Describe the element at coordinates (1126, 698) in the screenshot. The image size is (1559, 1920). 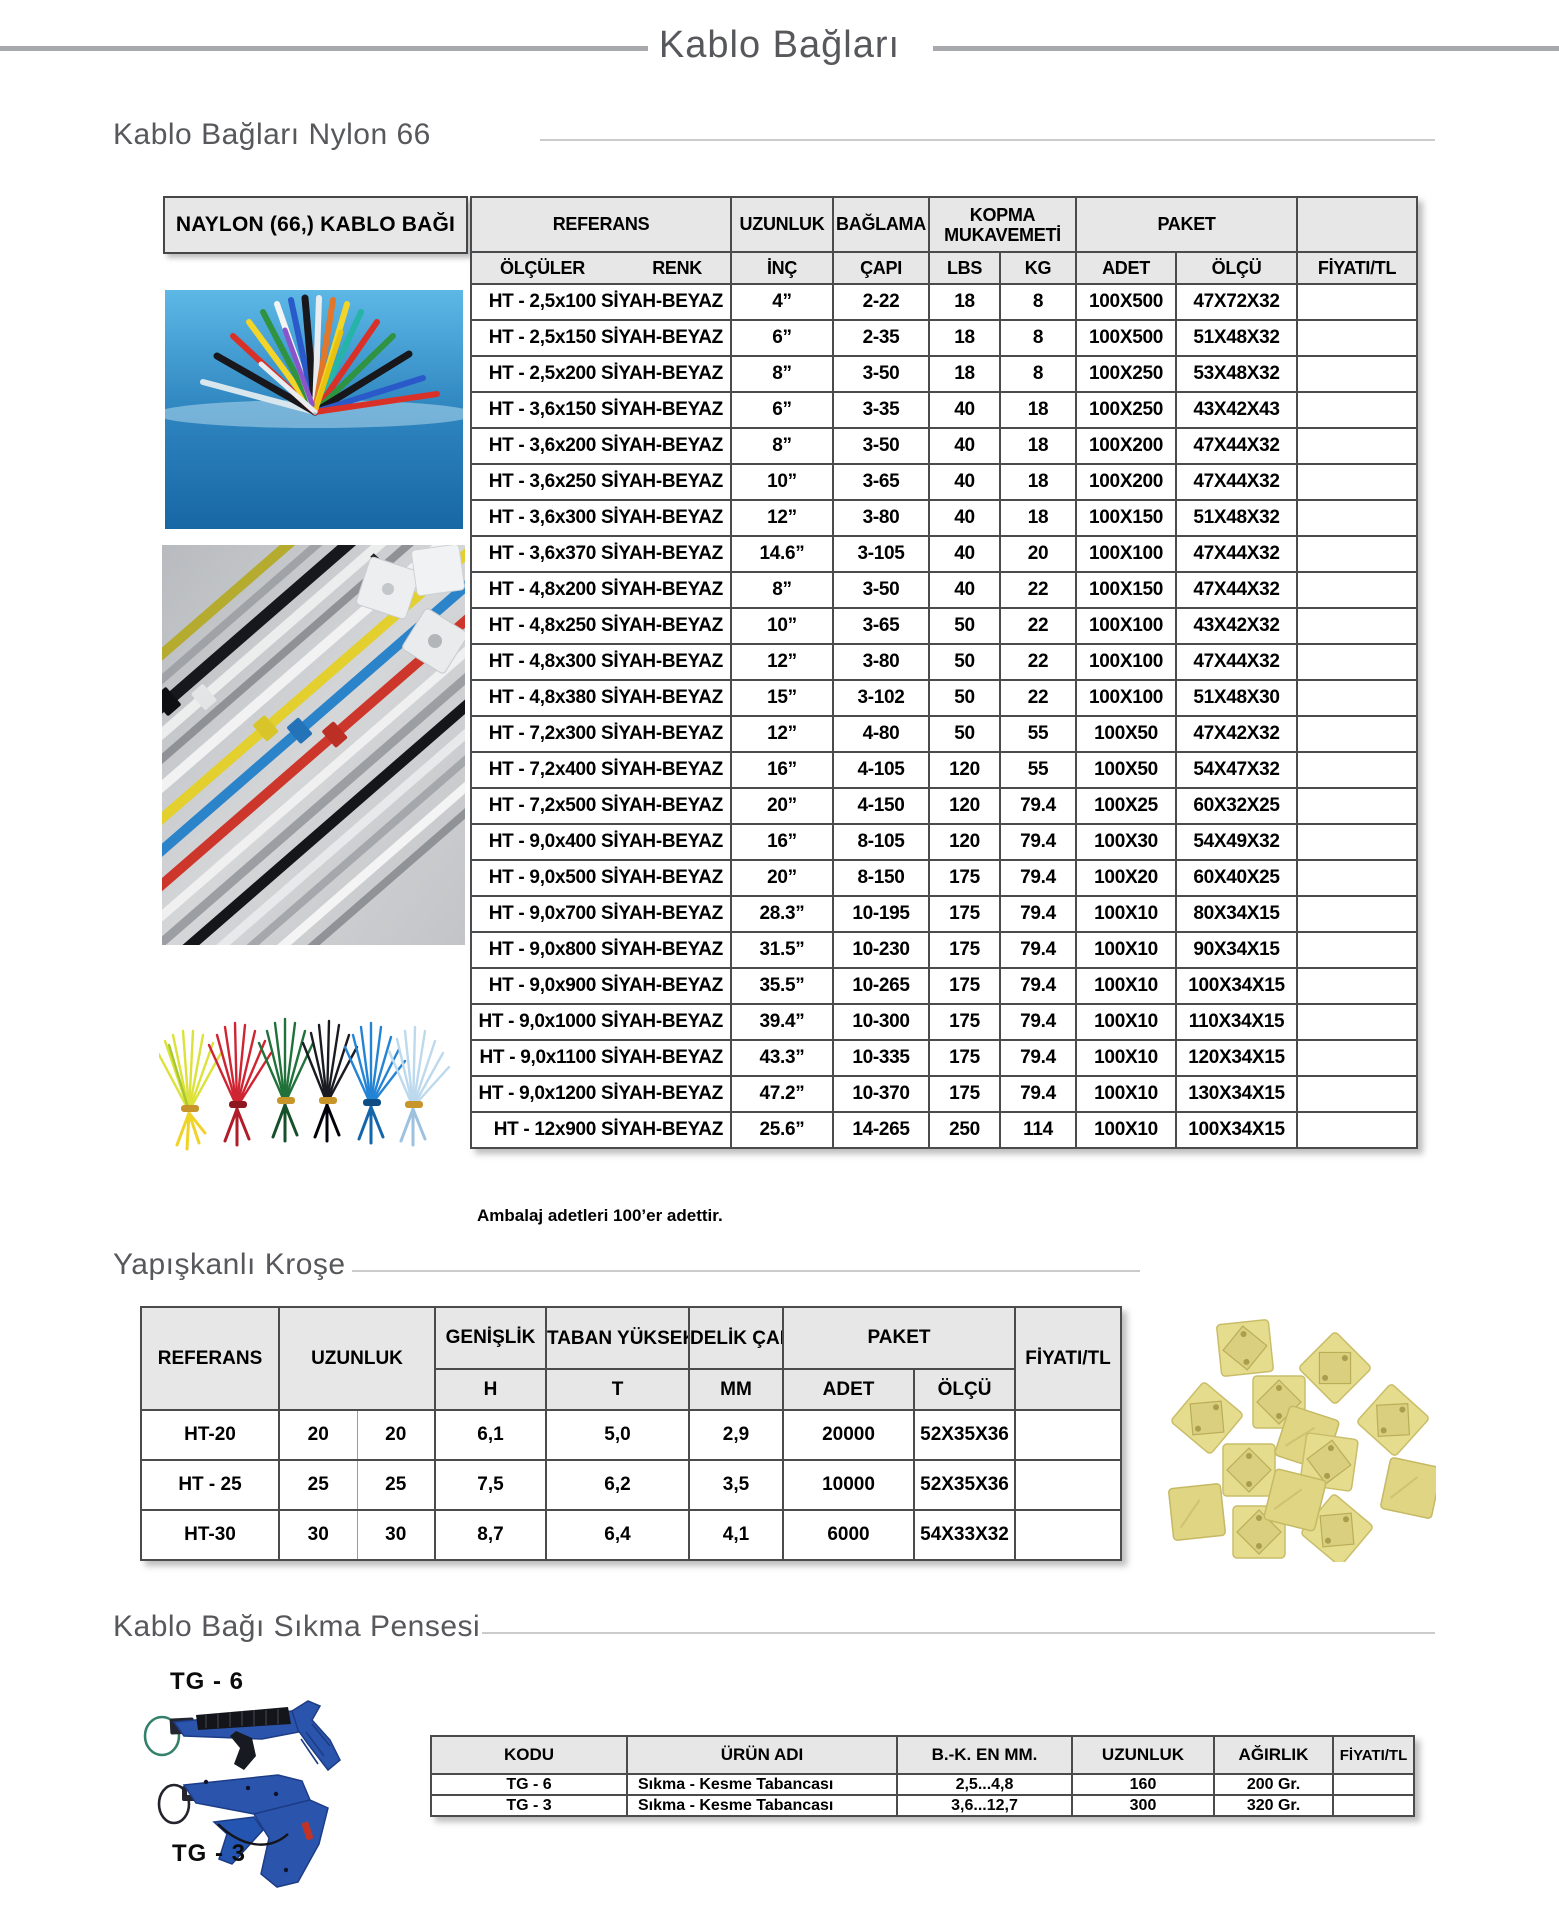
I see `cell-adet: 100X100` at that location.